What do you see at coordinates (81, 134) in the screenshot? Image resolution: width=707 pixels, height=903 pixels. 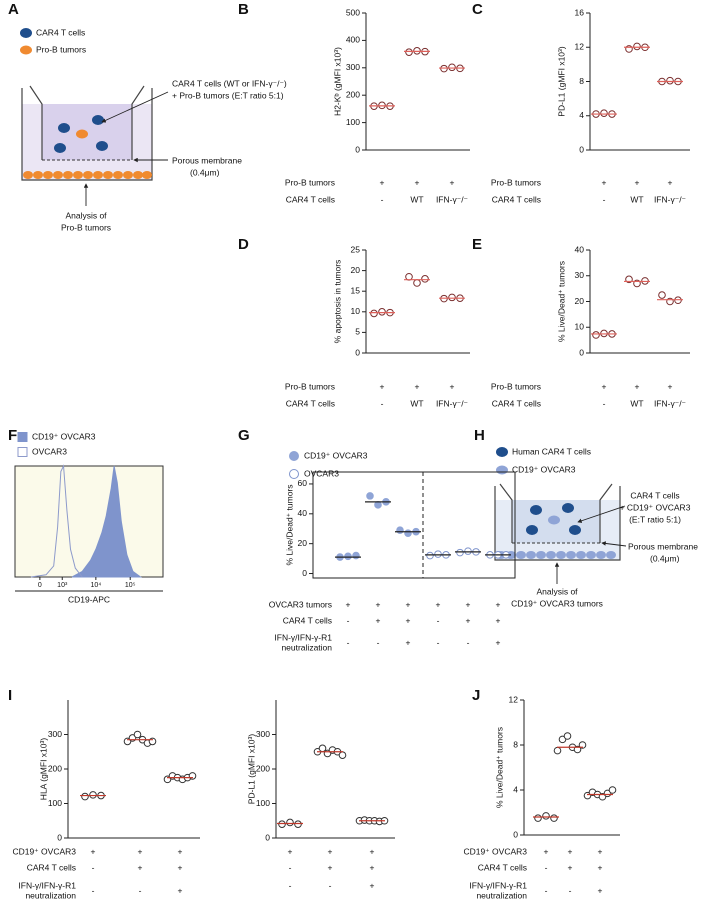 I see `t-cells` at bounding box center [81, 134].